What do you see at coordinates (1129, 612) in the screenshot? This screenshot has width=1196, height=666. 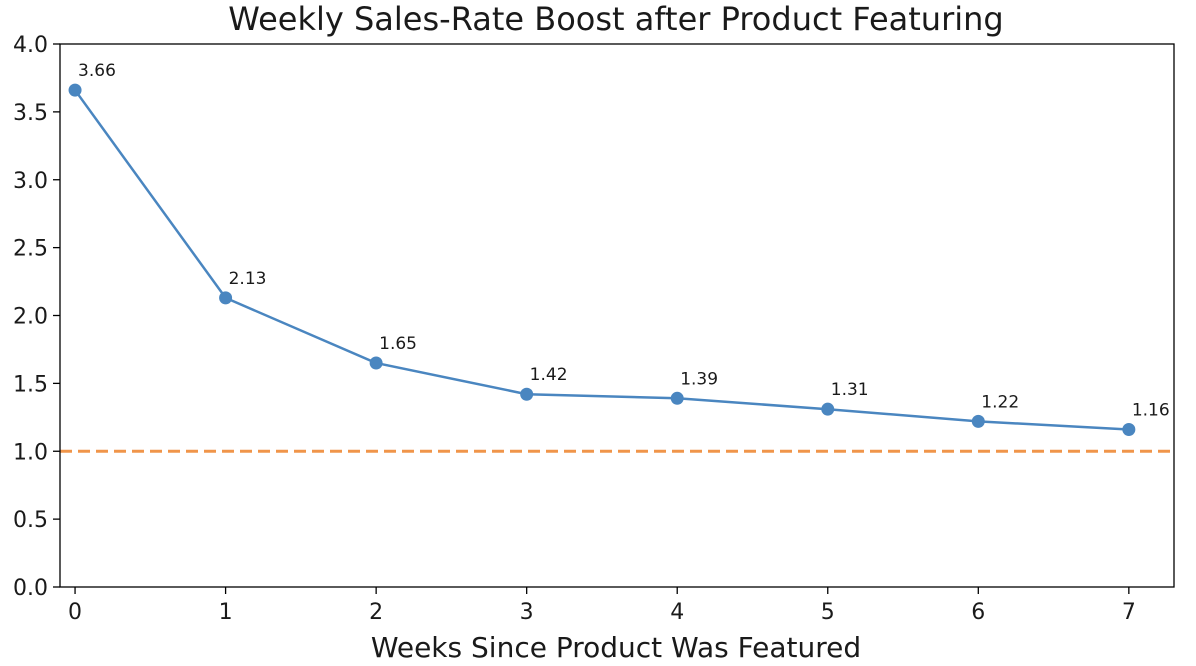 I see `x-tick-label: 7` at bounding box center [1129, 612].